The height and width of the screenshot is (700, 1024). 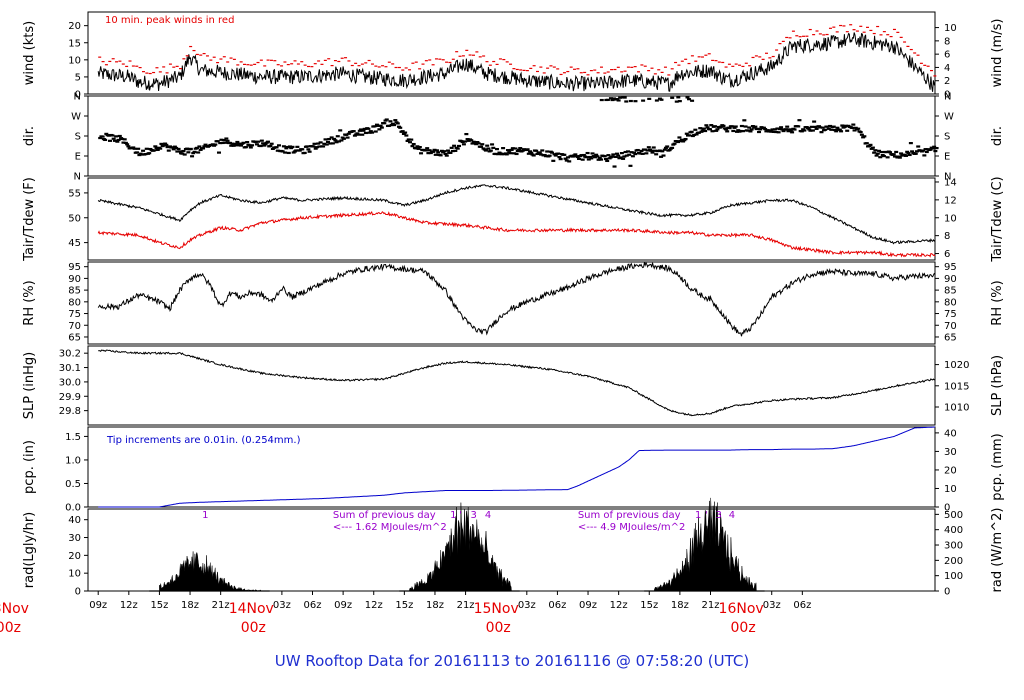 What do you see at coordinates (511, 303) in the screenshot?
I see `rh-frame` at bounding box center [511, 303].